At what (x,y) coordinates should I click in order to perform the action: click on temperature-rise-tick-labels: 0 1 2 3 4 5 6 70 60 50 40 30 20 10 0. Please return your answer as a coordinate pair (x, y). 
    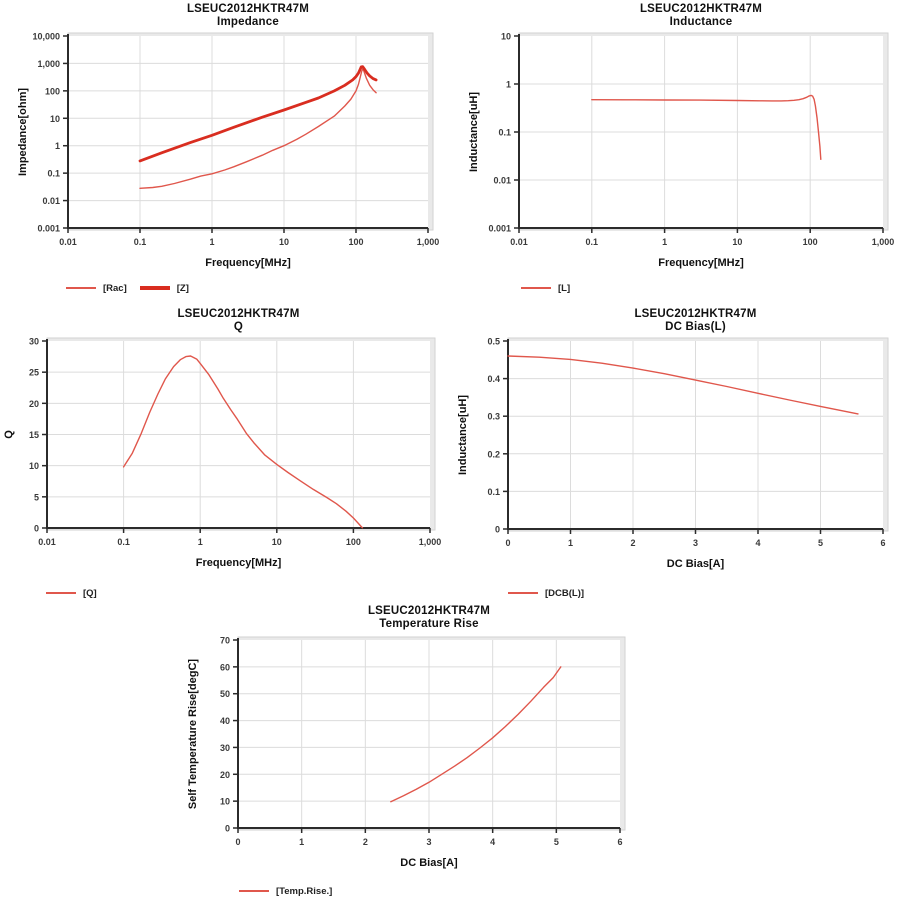
    Looking at the image, I should click on (421, 742).